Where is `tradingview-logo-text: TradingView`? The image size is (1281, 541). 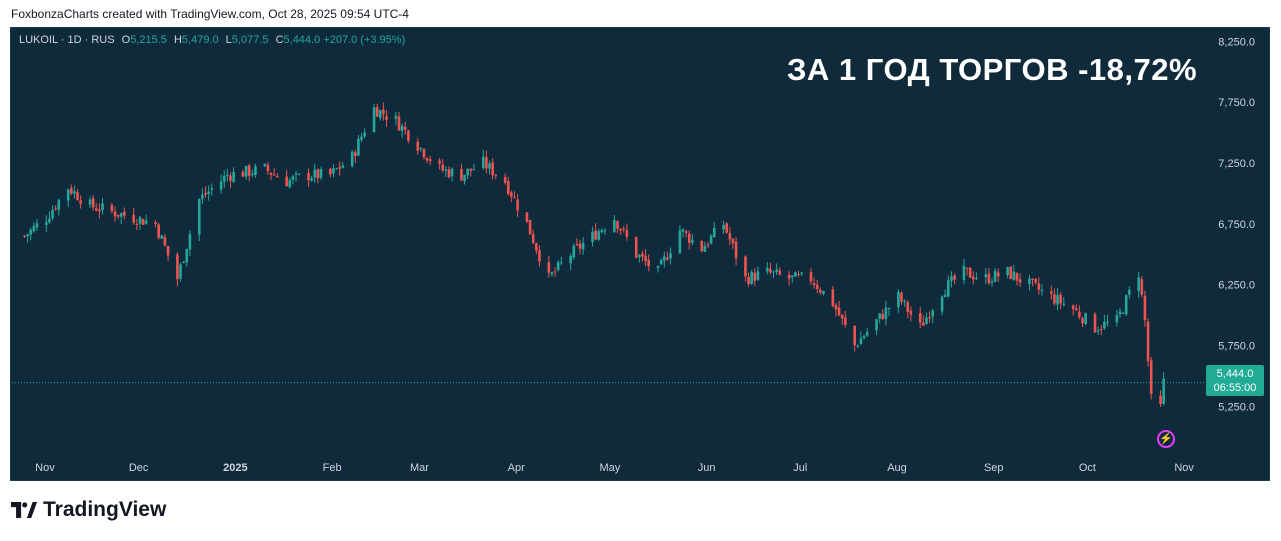
tradingview-logo-text: TradingView is located at coordinates (105, 509).